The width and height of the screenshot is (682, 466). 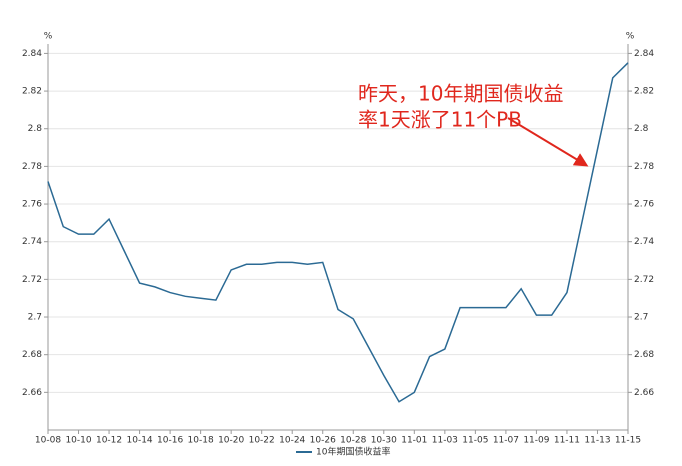 I want to click on y2-tick-label: 2.66, so click(x=644, y=393).